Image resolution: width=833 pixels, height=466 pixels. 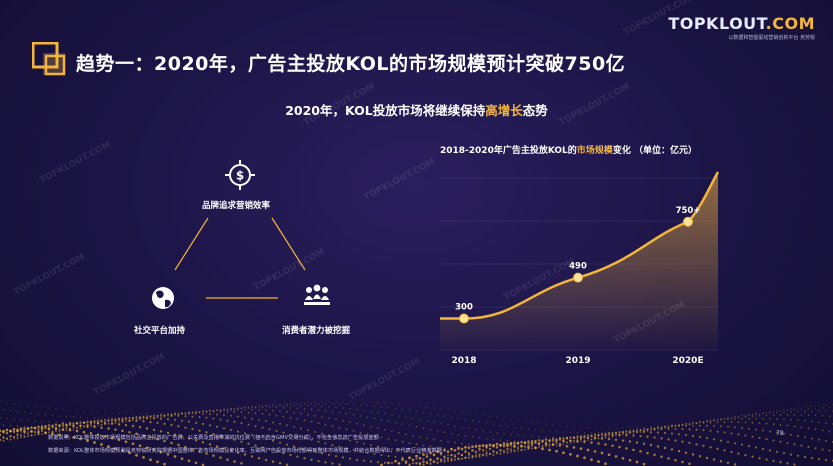 I want to click on subtitle-suffix: 态势, so click(x=535, y=110).